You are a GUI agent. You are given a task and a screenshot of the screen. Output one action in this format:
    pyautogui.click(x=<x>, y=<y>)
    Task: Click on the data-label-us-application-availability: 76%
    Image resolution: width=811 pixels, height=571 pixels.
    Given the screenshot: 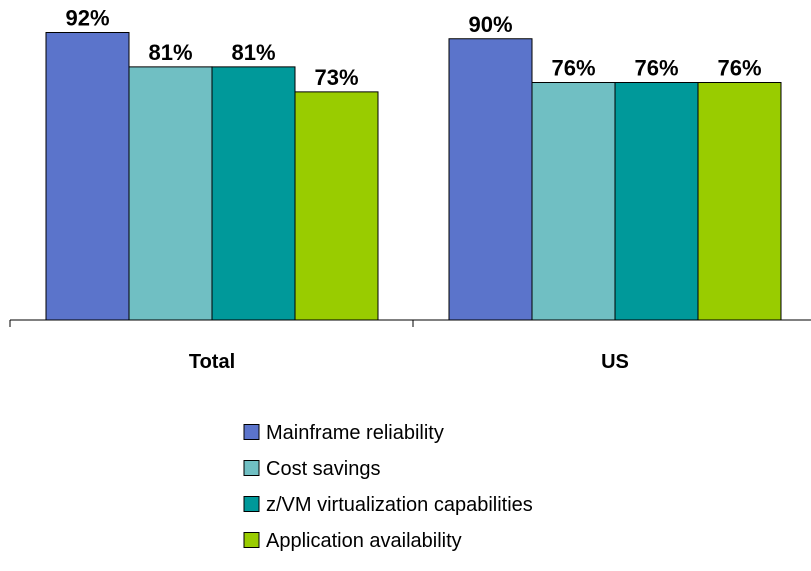 What is the action you would take?
    pyautogui.click(x=739, y=68)
    